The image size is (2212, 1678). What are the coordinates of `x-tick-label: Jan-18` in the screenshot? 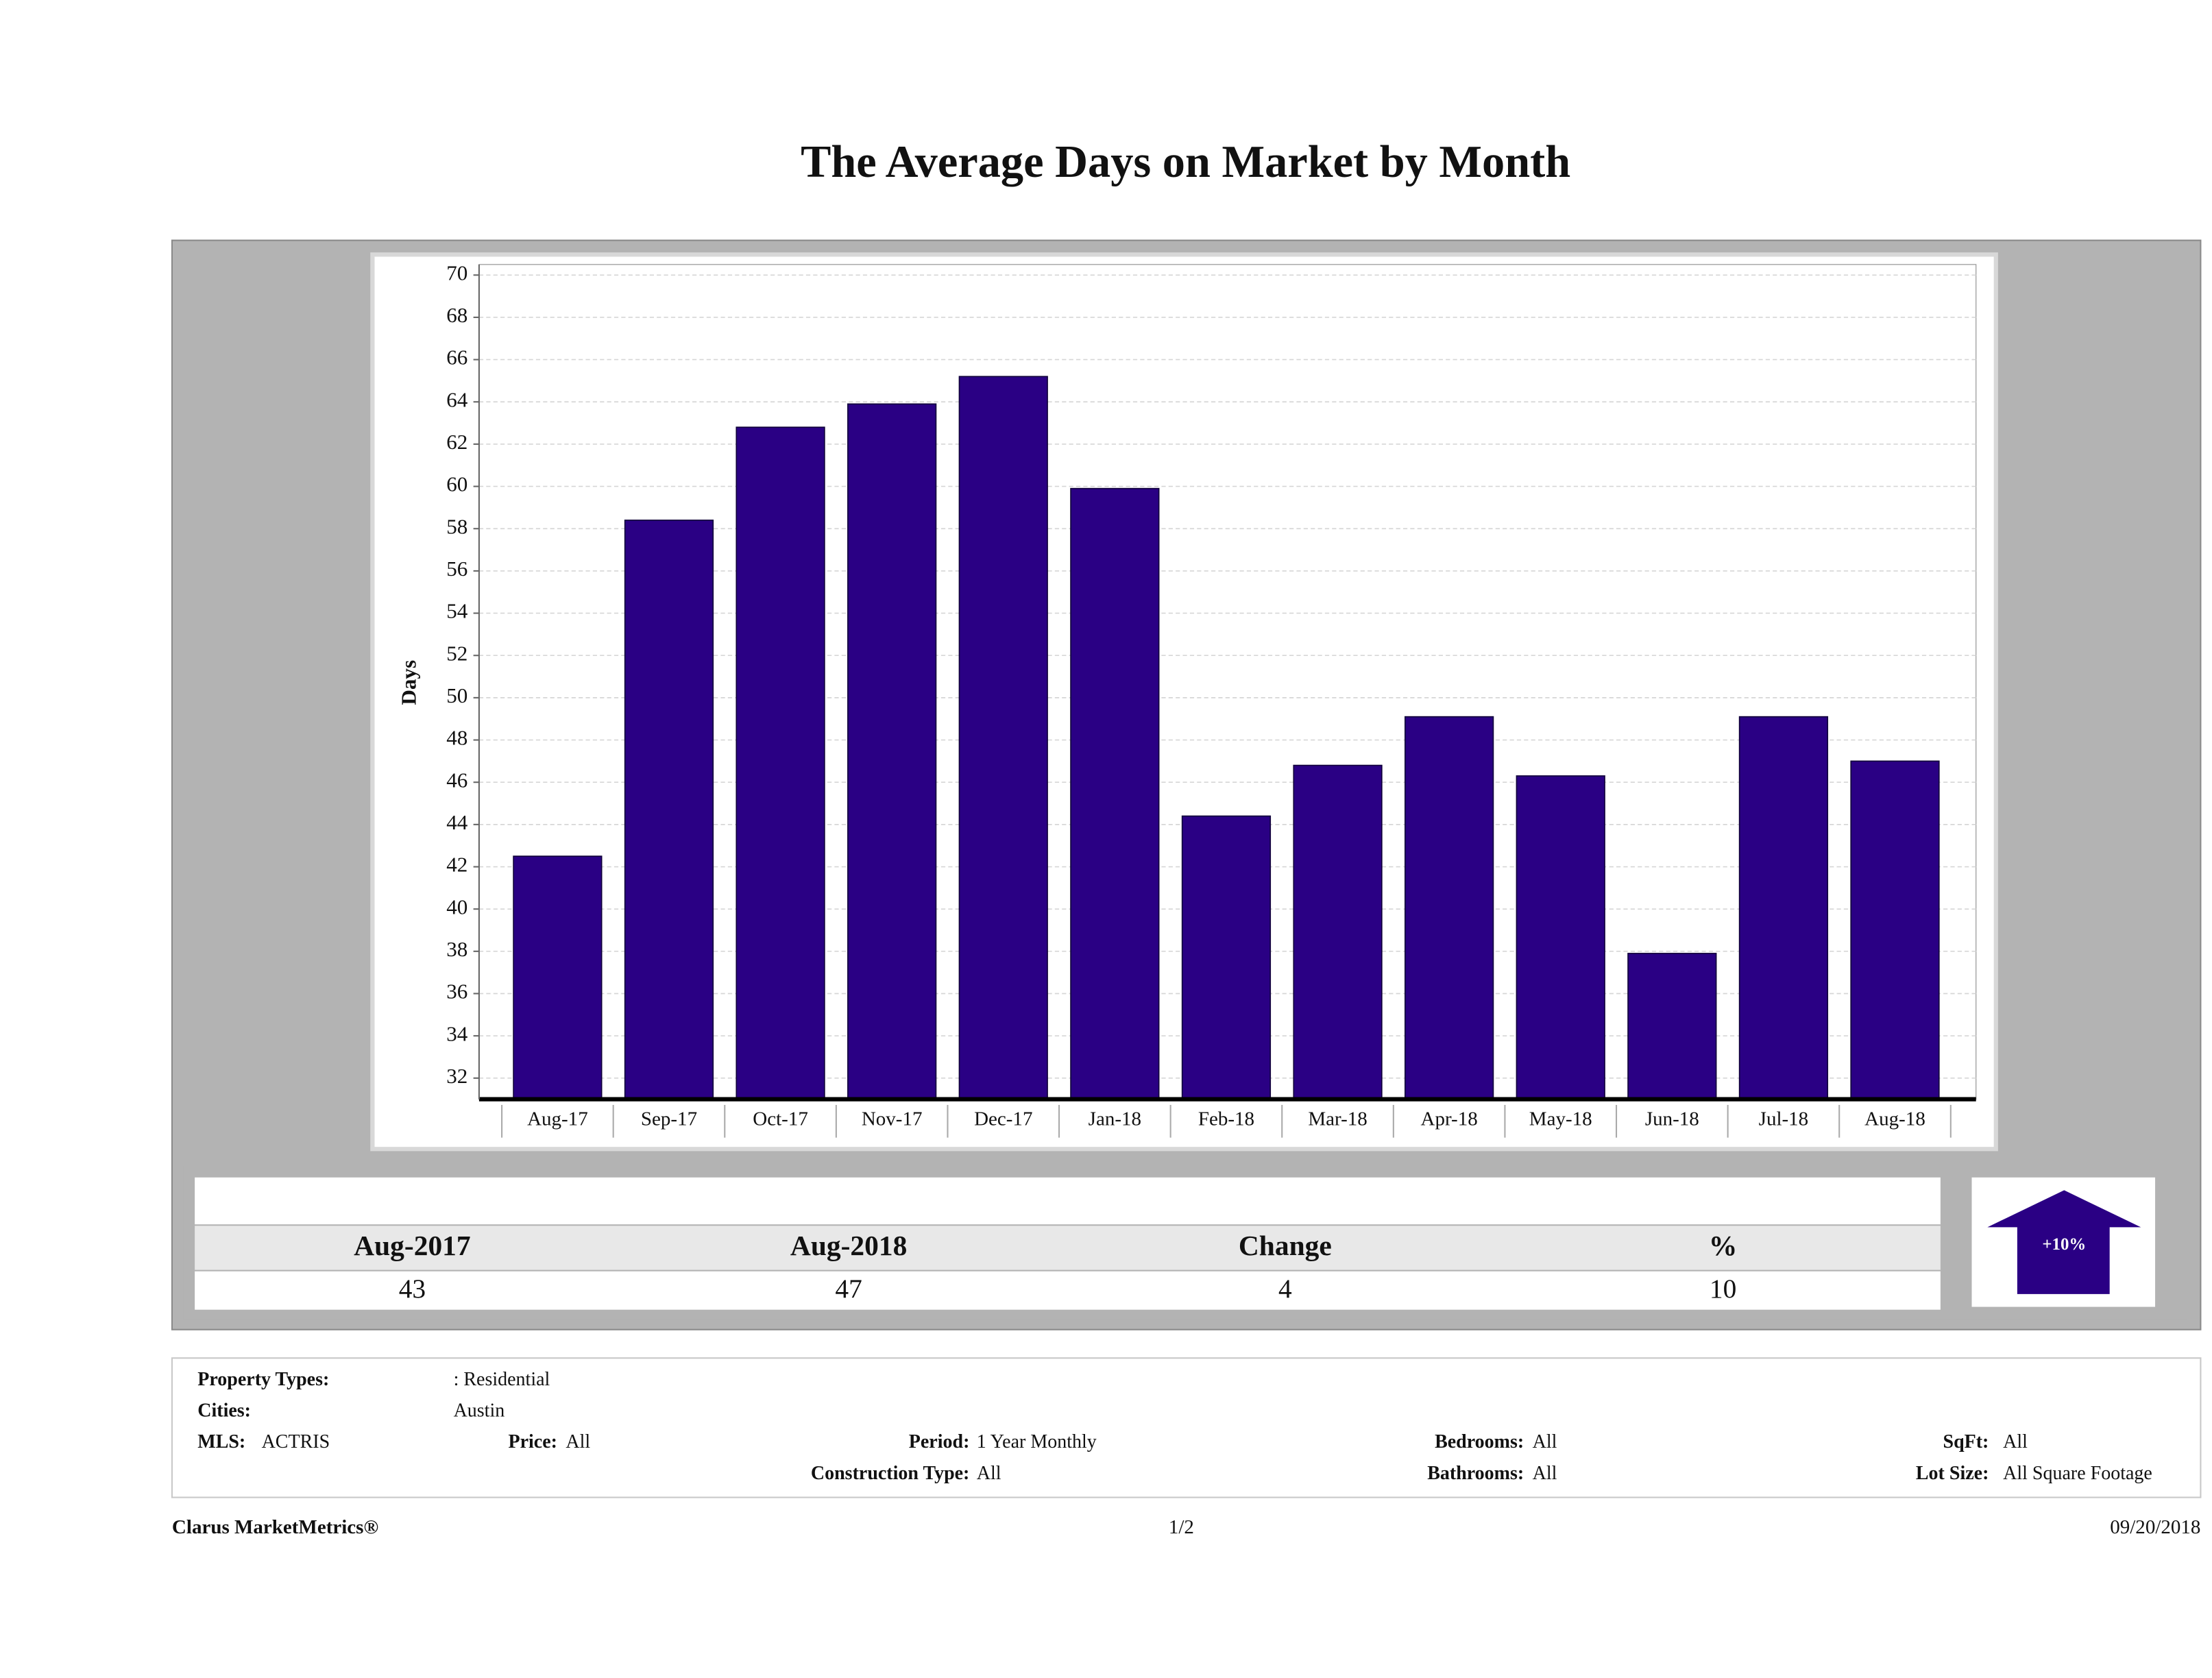 It's located at (1115, 1119).